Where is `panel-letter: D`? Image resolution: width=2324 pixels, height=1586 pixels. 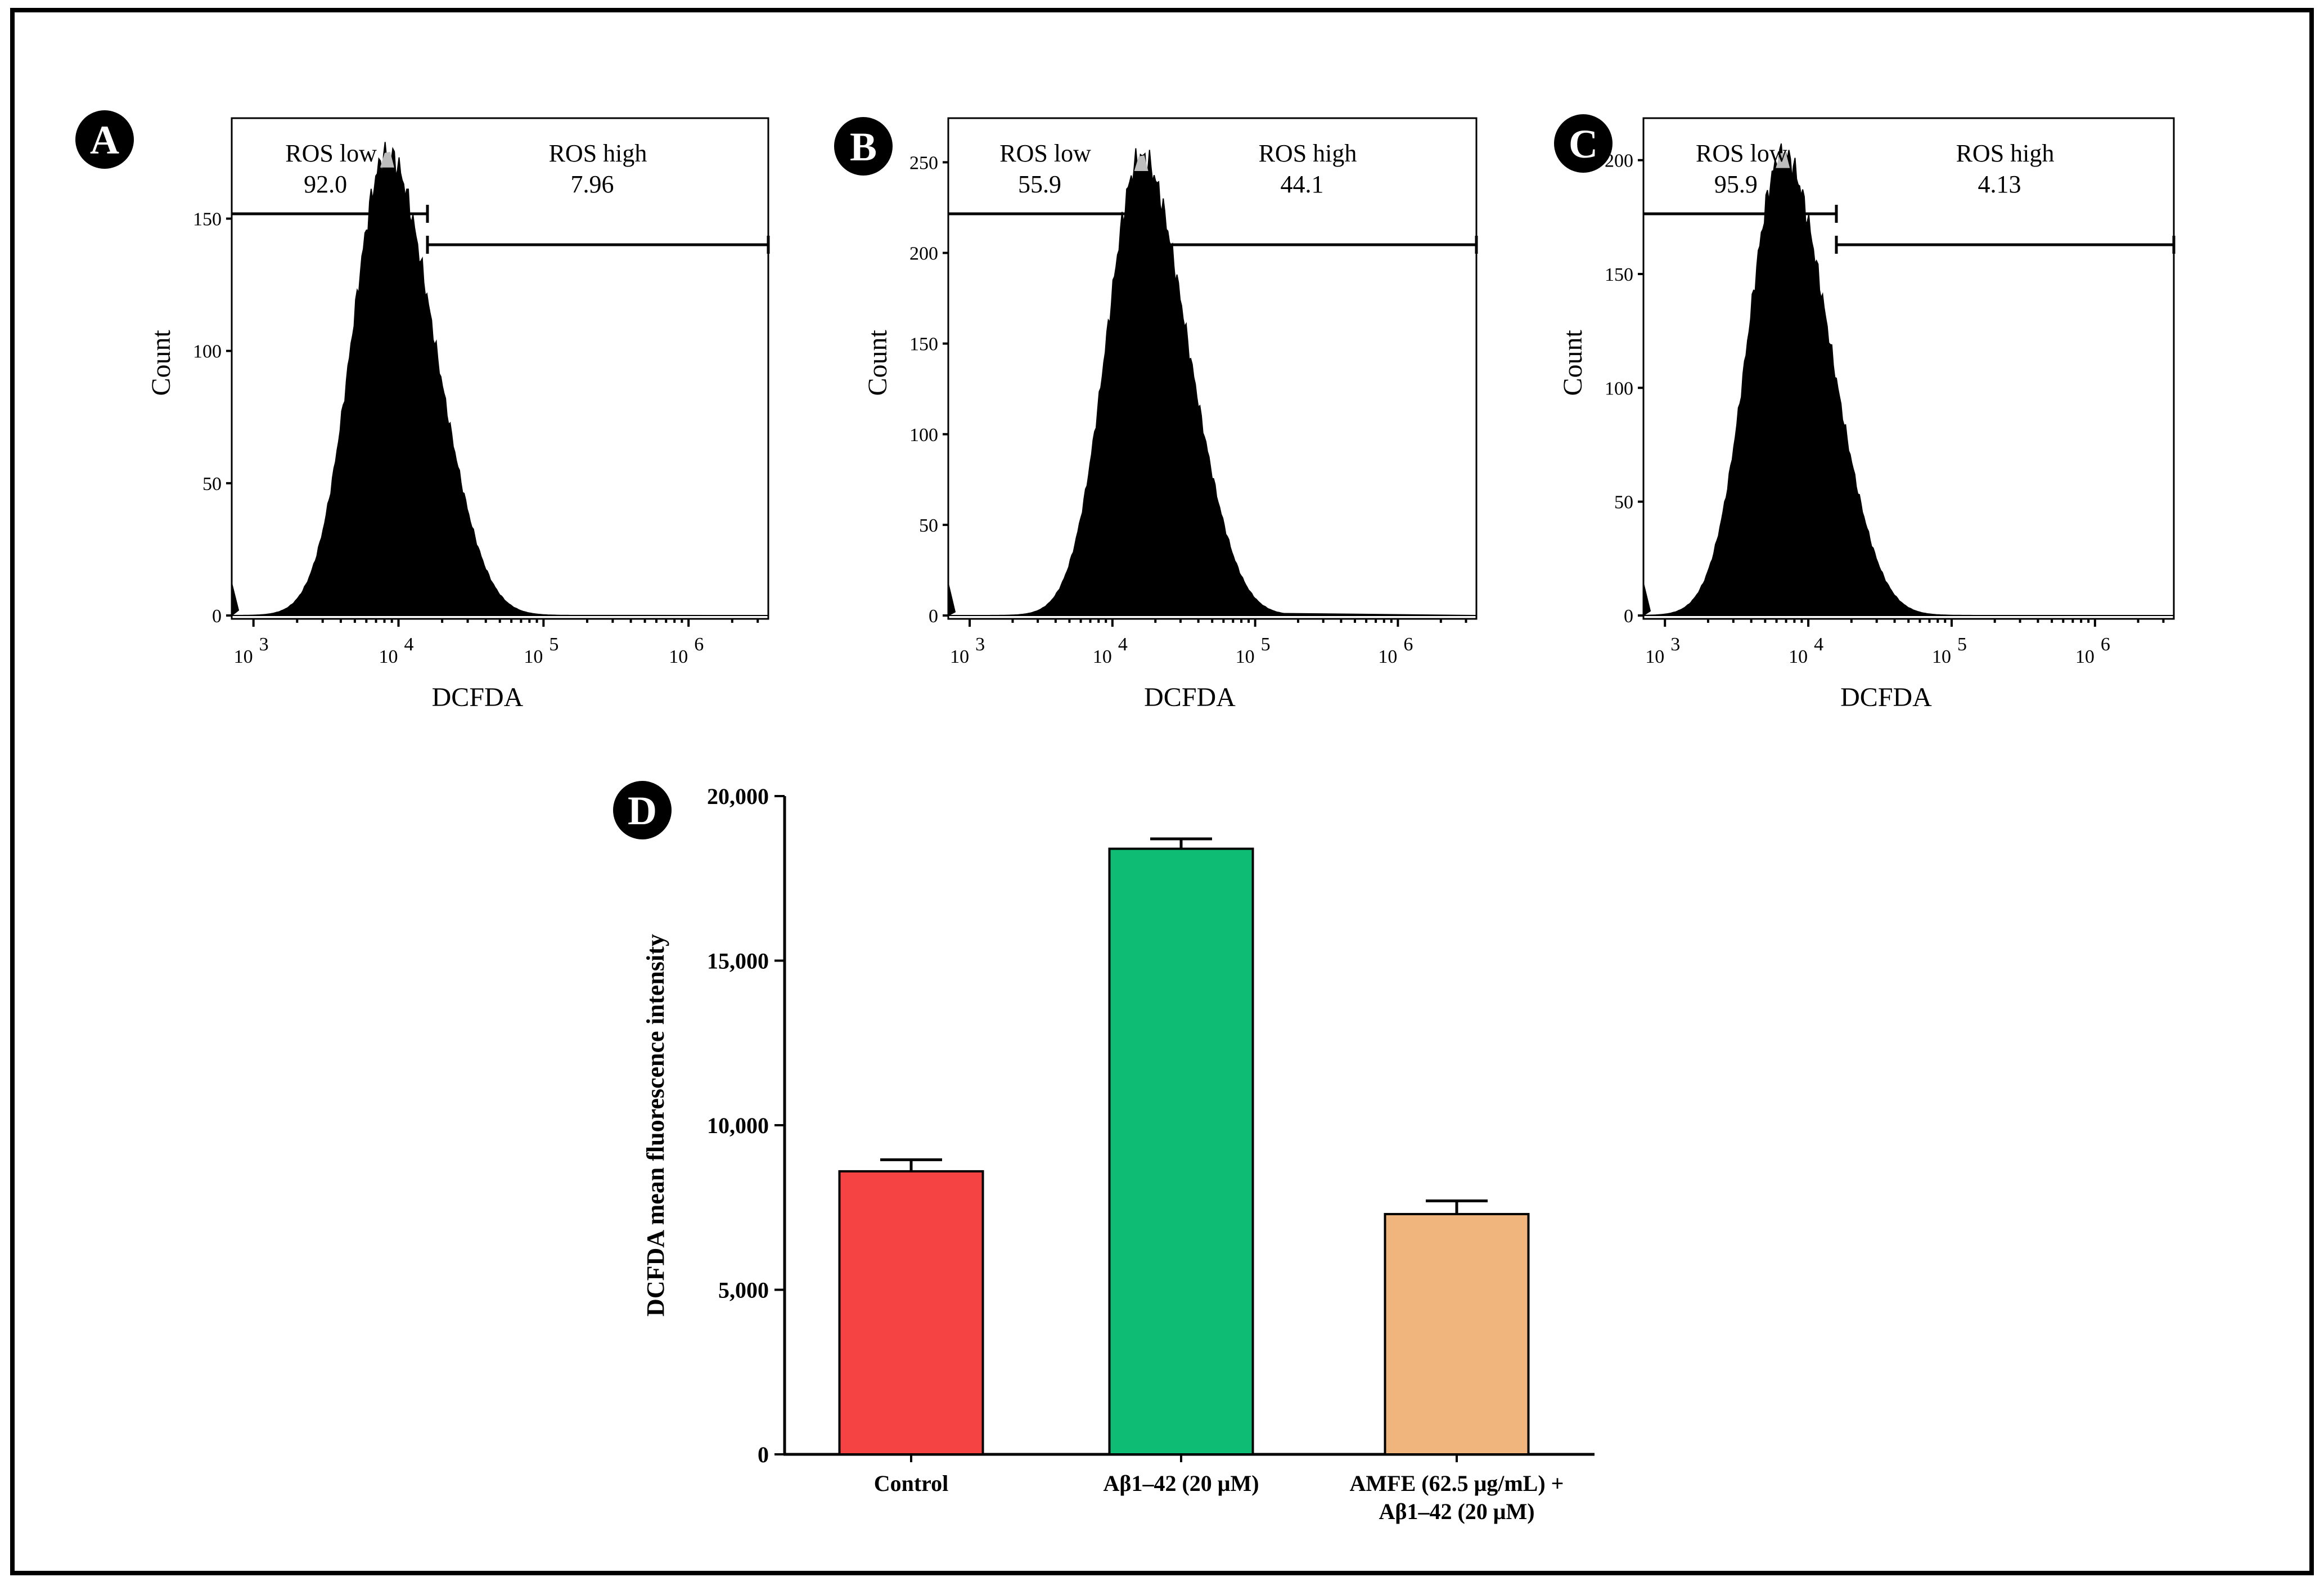 panel-letter: D is located at coordinates (642, 810).